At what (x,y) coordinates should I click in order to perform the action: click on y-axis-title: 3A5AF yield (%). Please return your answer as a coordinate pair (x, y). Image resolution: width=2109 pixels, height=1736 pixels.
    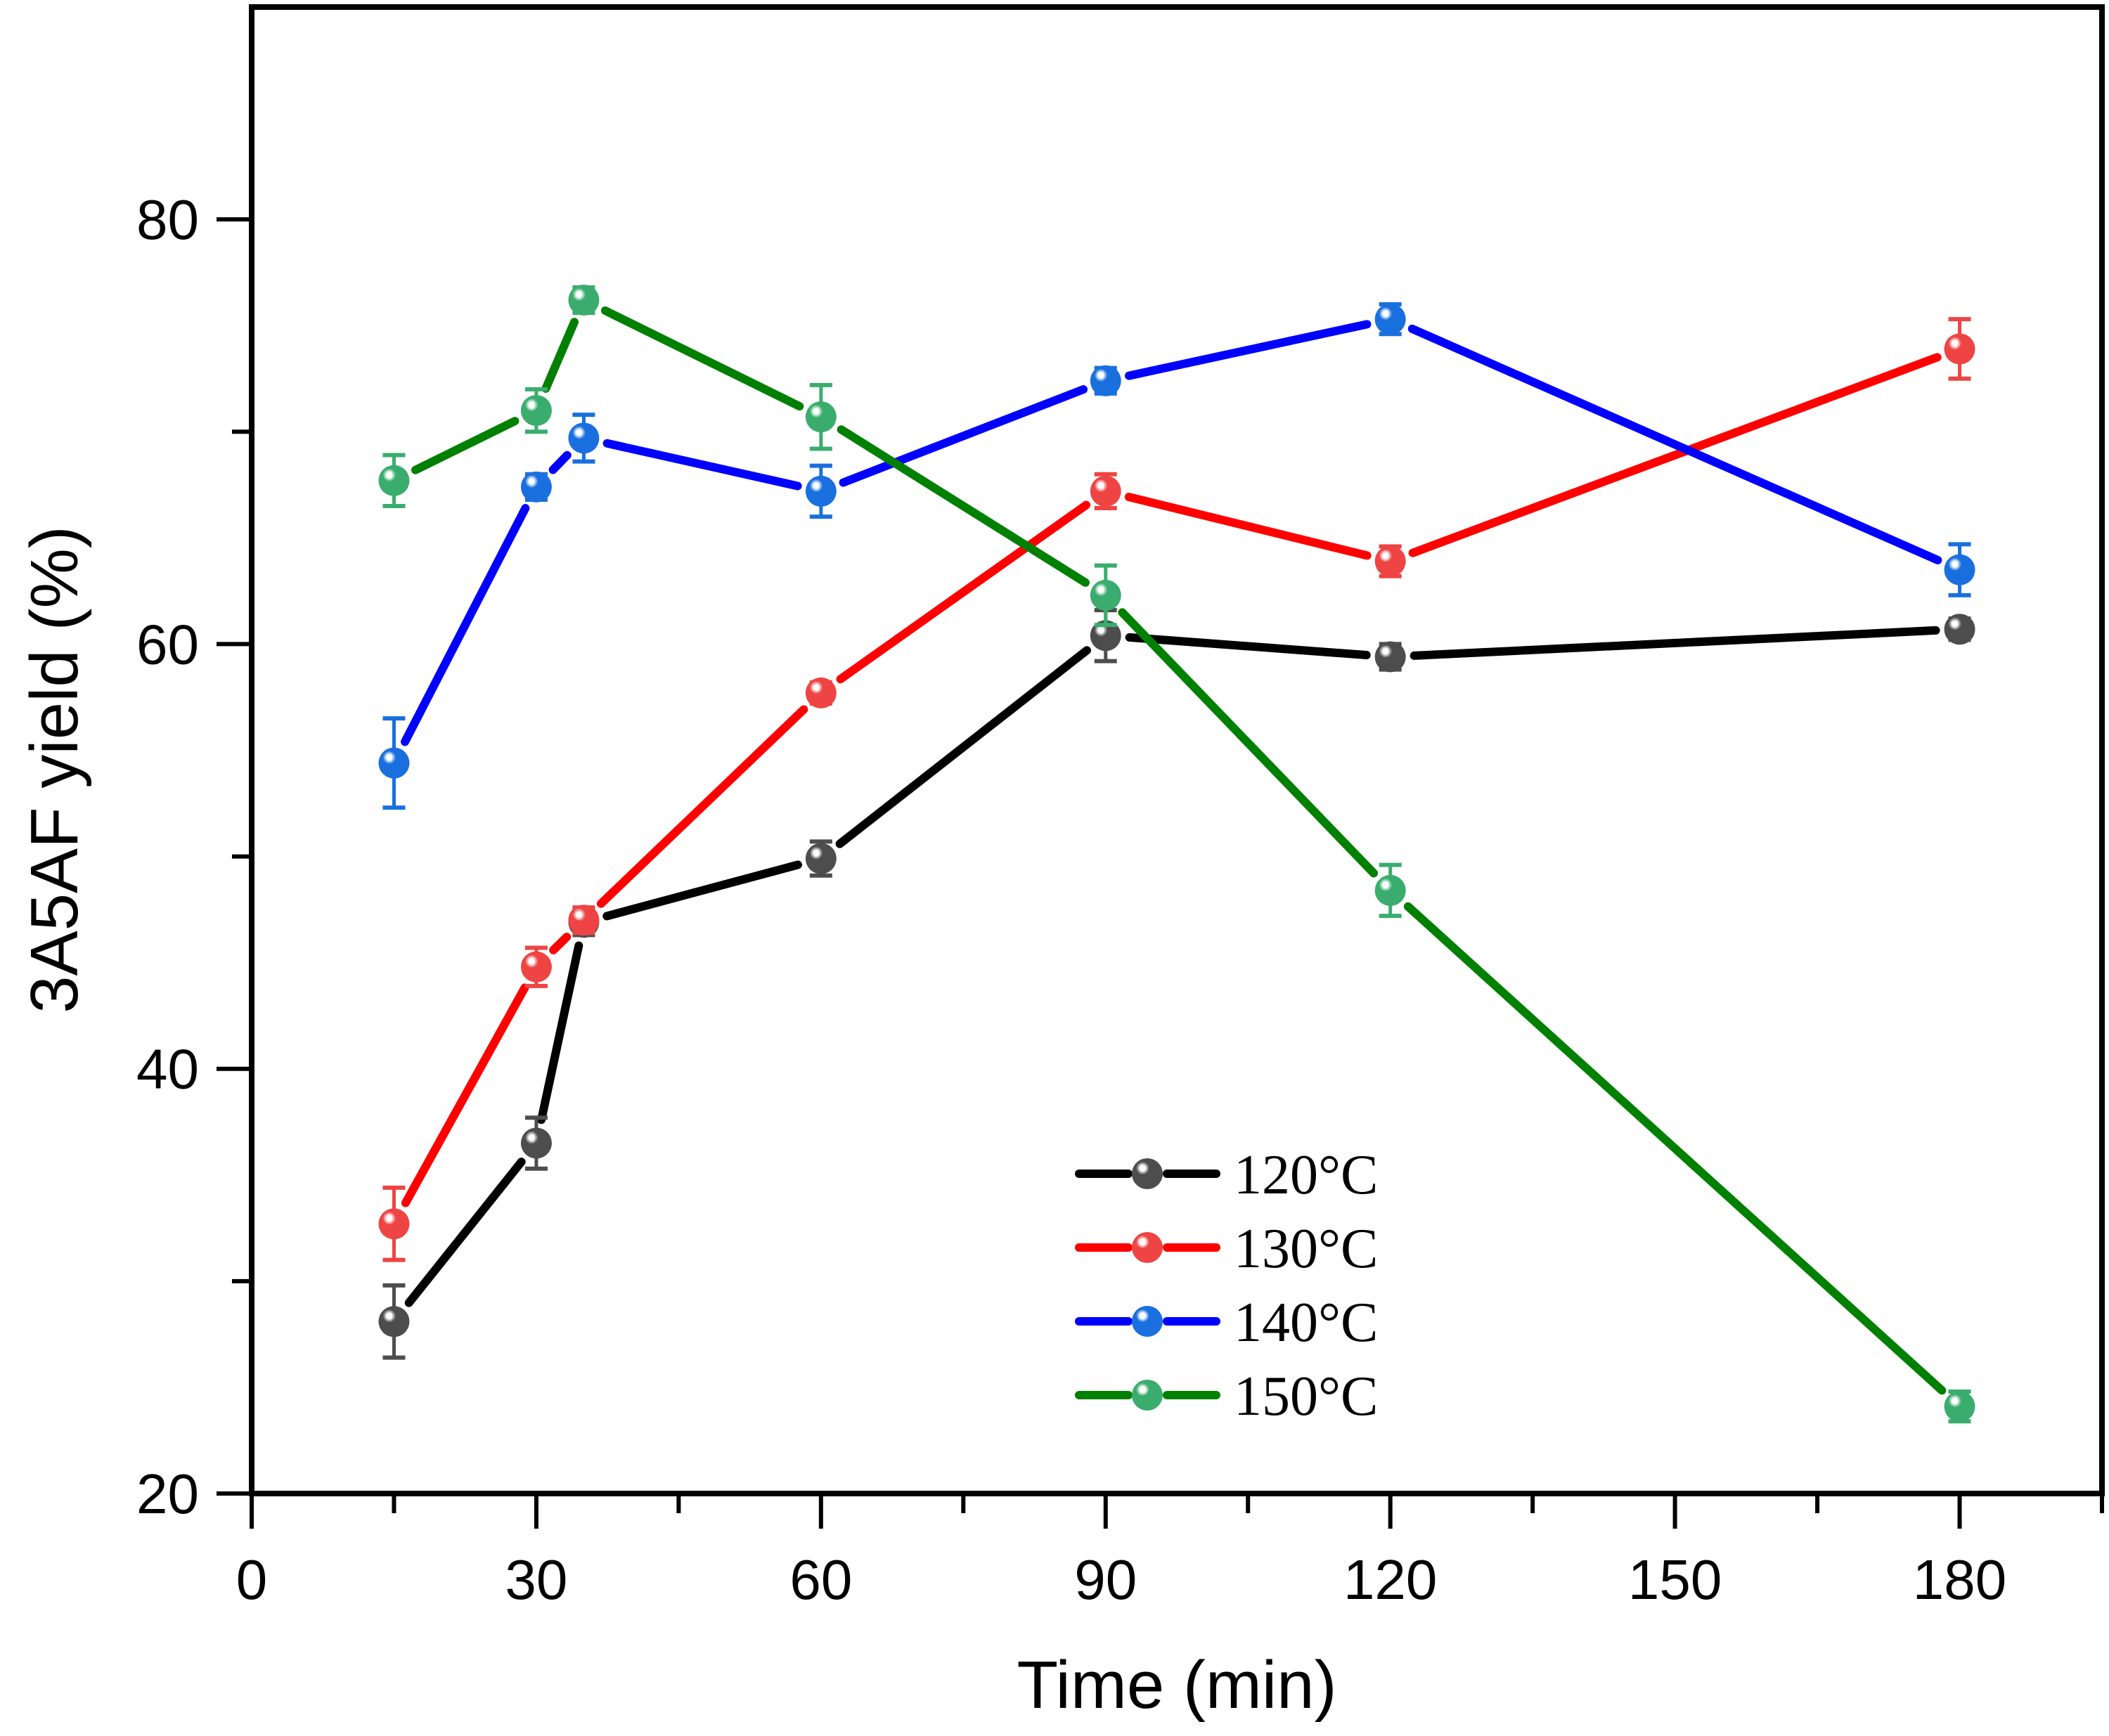
    Looking at the image, I should click on (54, 769).